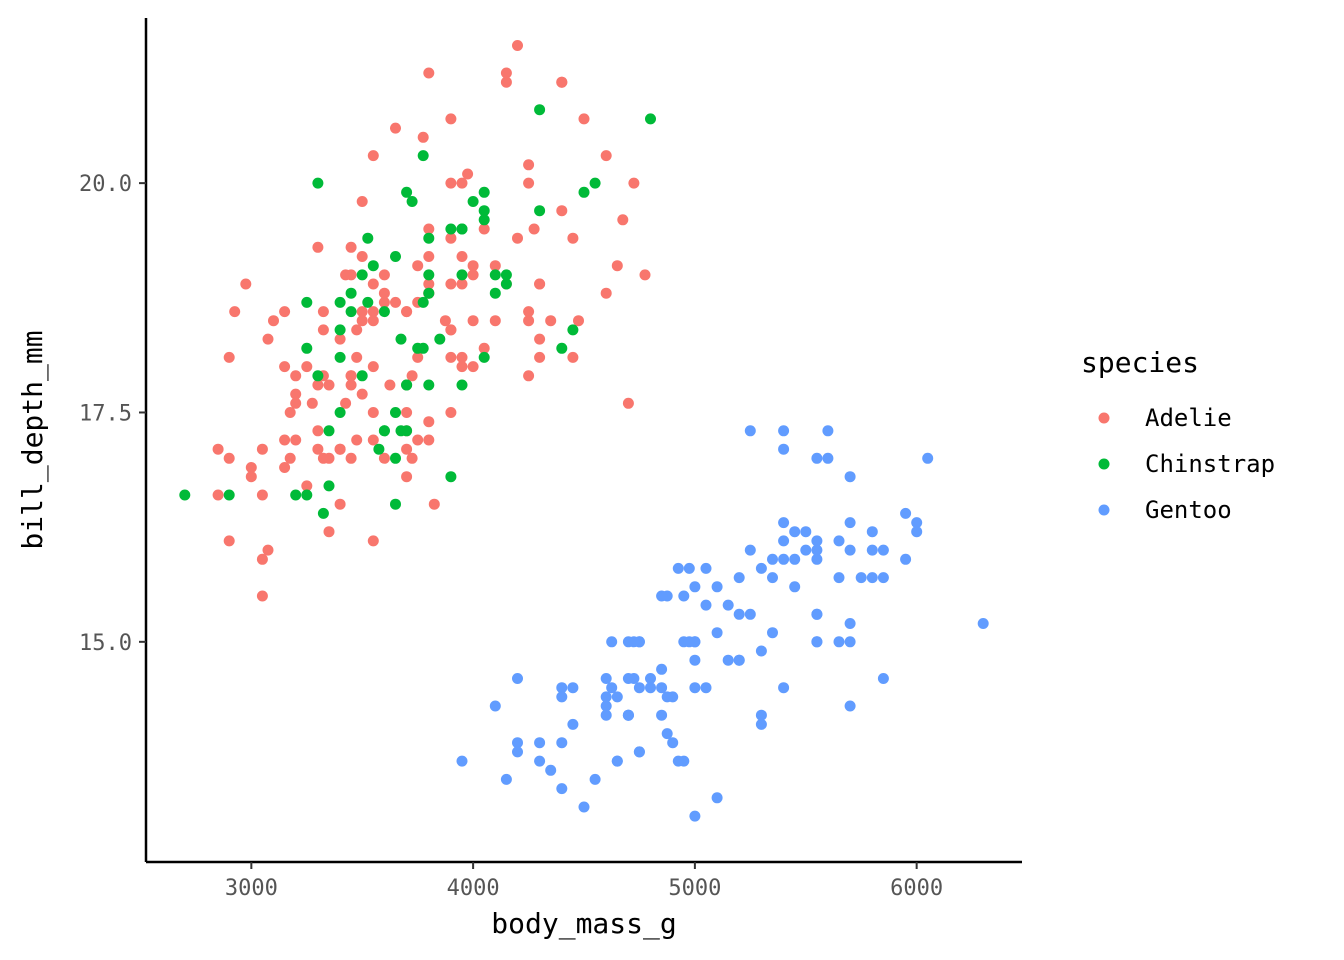  Describe the element at coordinates (583, 924) in the screenshot. I see `x-axis-title: body_mass_g` at that location.